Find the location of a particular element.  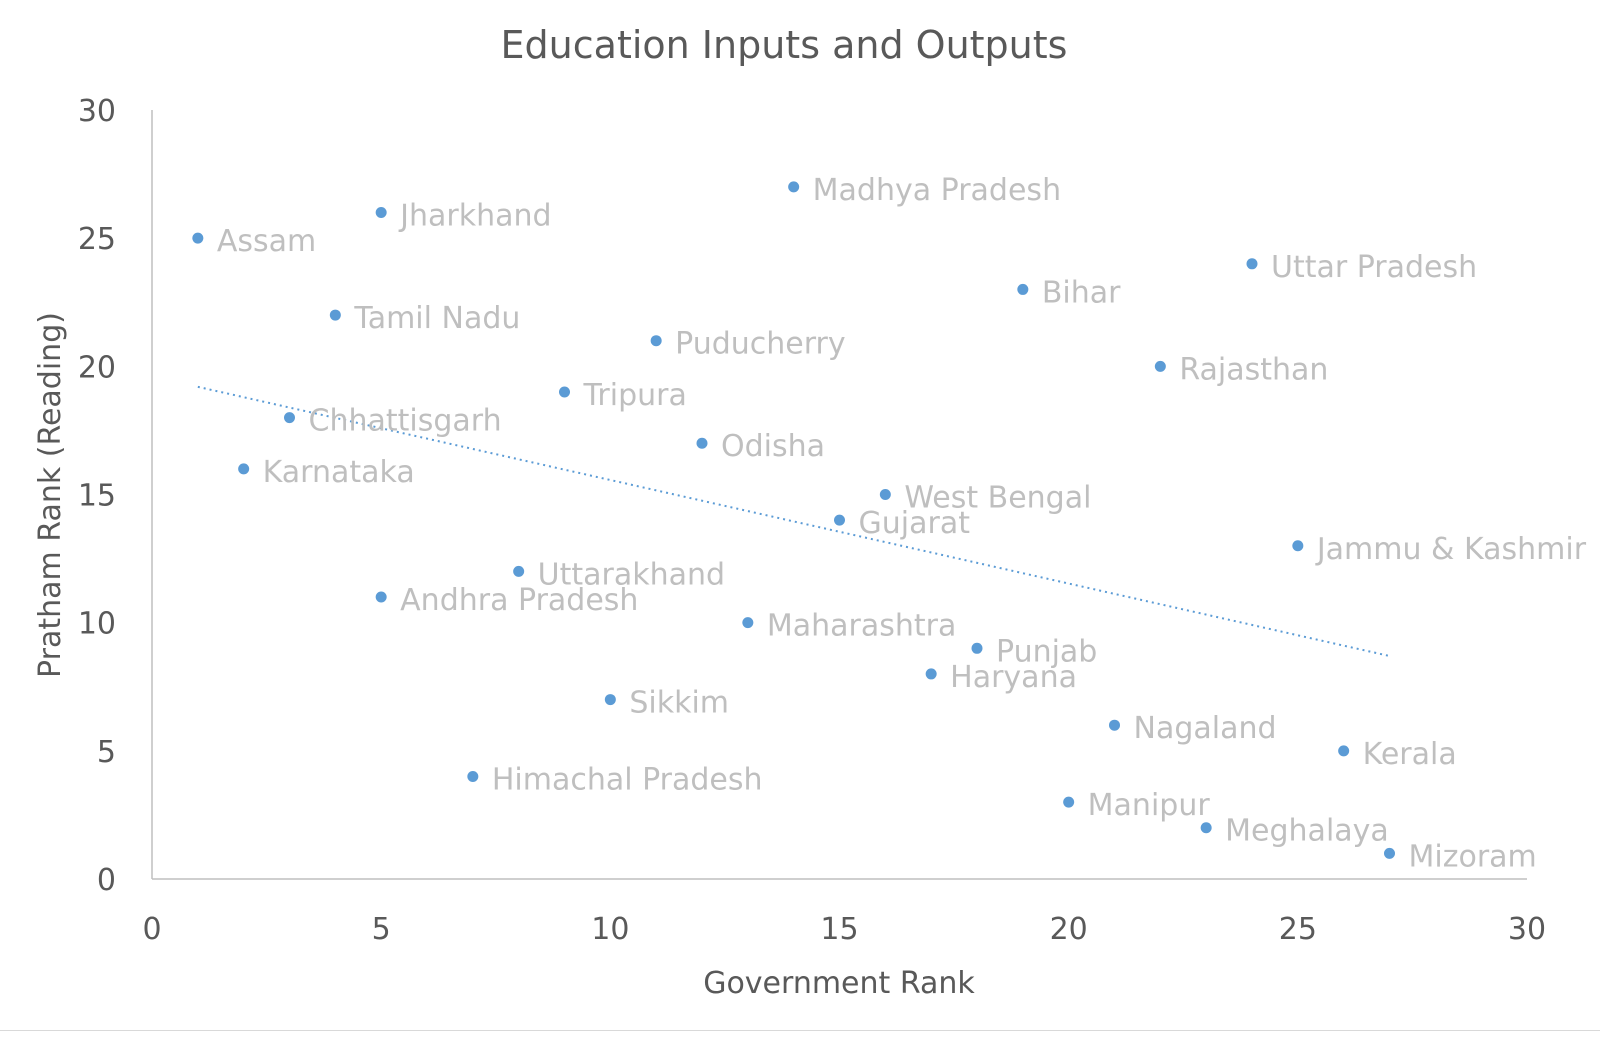

y-tick-label: 15 is located at coordinates (97, 496).